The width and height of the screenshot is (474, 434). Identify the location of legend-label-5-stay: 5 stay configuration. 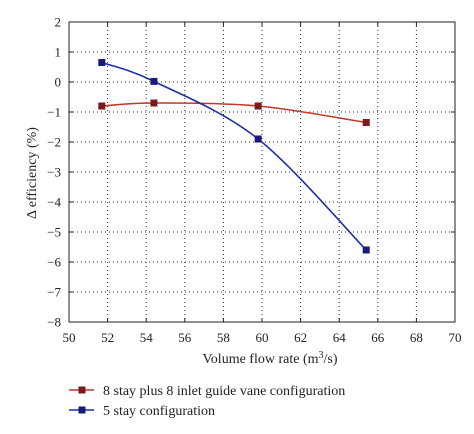
(159, 411).